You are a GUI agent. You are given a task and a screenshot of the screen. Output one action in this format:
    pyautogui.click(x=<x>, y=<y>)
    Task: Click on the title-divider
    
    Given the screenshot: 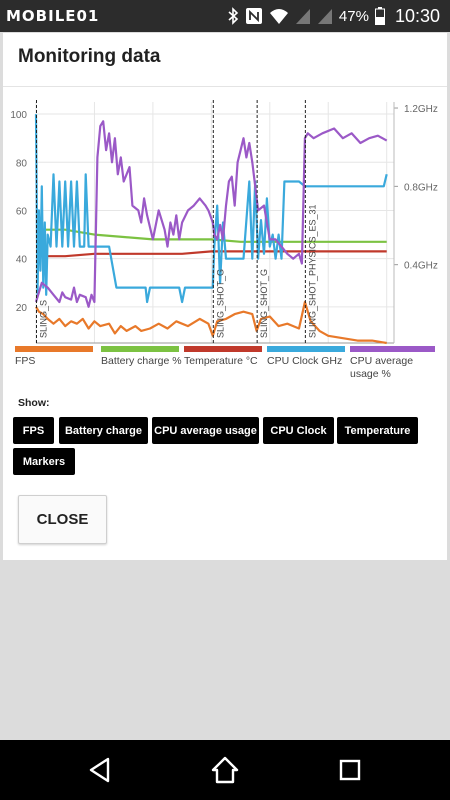 What is the action you would take?
    pyautogui.click(x=225, y=86)
    